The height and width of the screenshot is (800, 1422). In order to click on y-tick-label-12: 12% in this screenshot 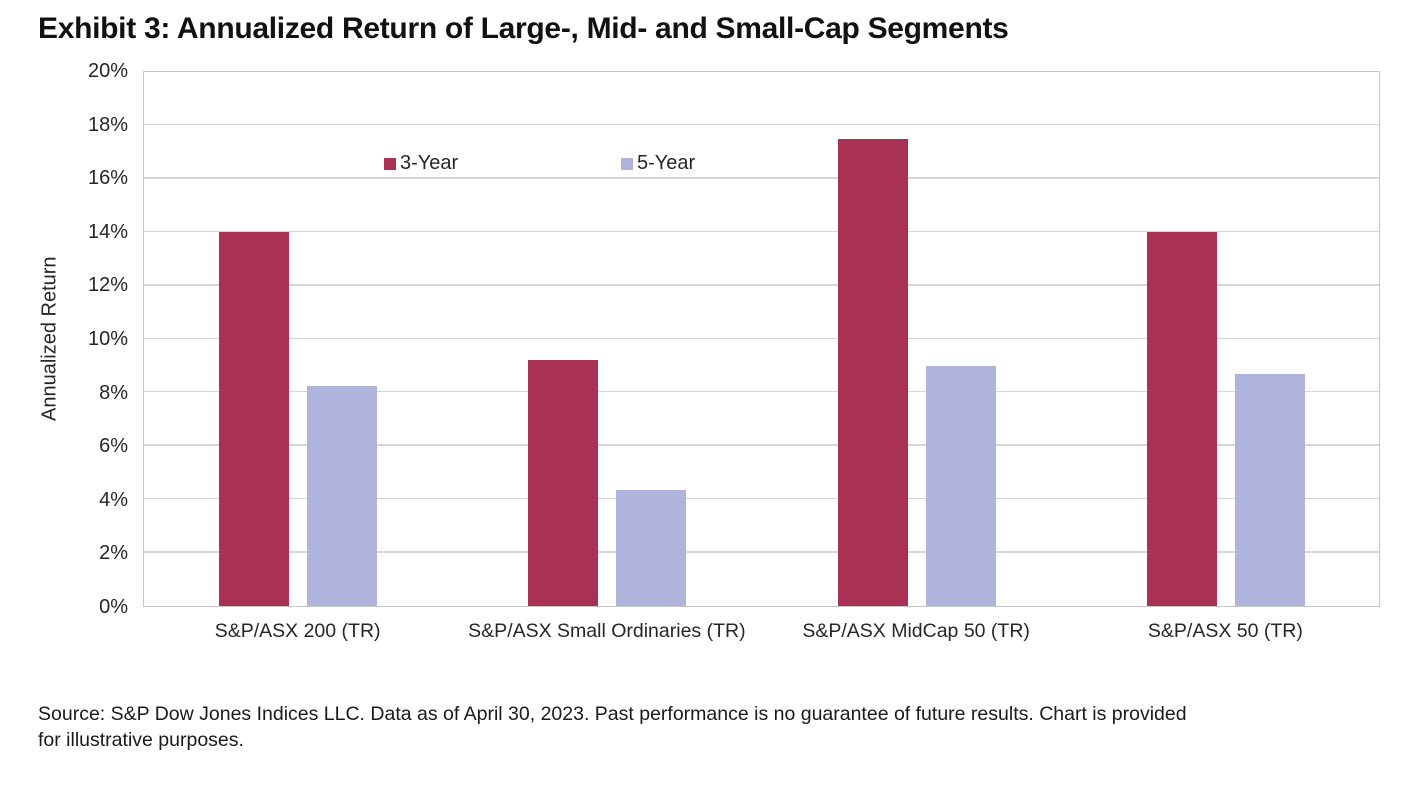, I will do `click(107, 285)`.